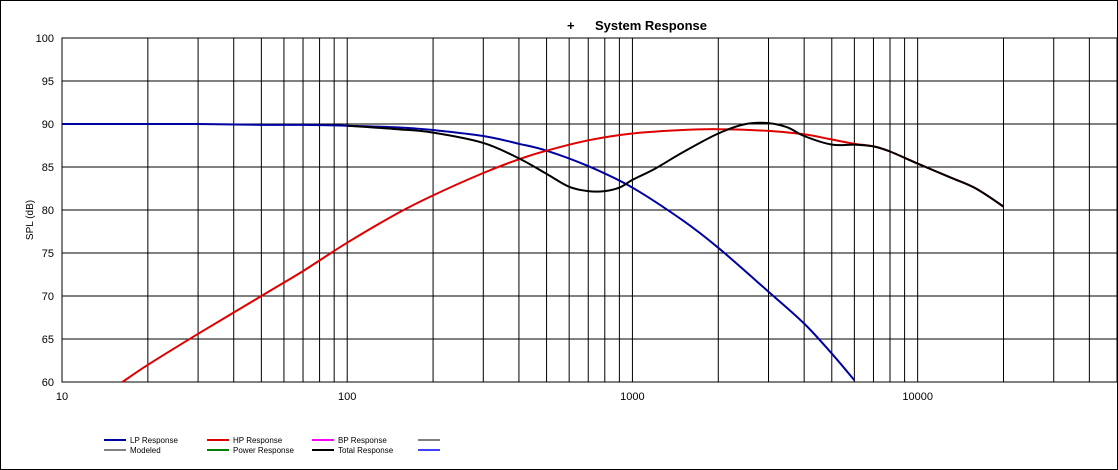  Describe the element at coordinates (154, 440) in the screenshot. I see `legend-label: LP Response` at that location.